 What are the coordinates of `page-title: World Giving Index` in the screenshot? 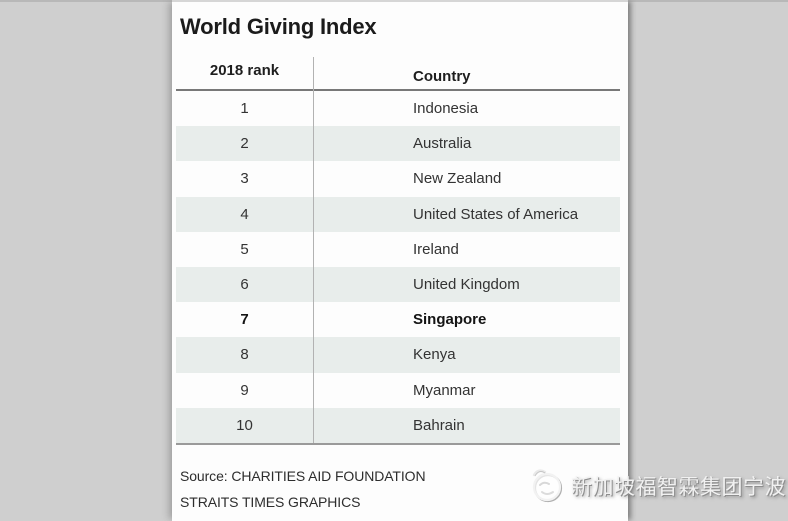 It's located at (278, 26).